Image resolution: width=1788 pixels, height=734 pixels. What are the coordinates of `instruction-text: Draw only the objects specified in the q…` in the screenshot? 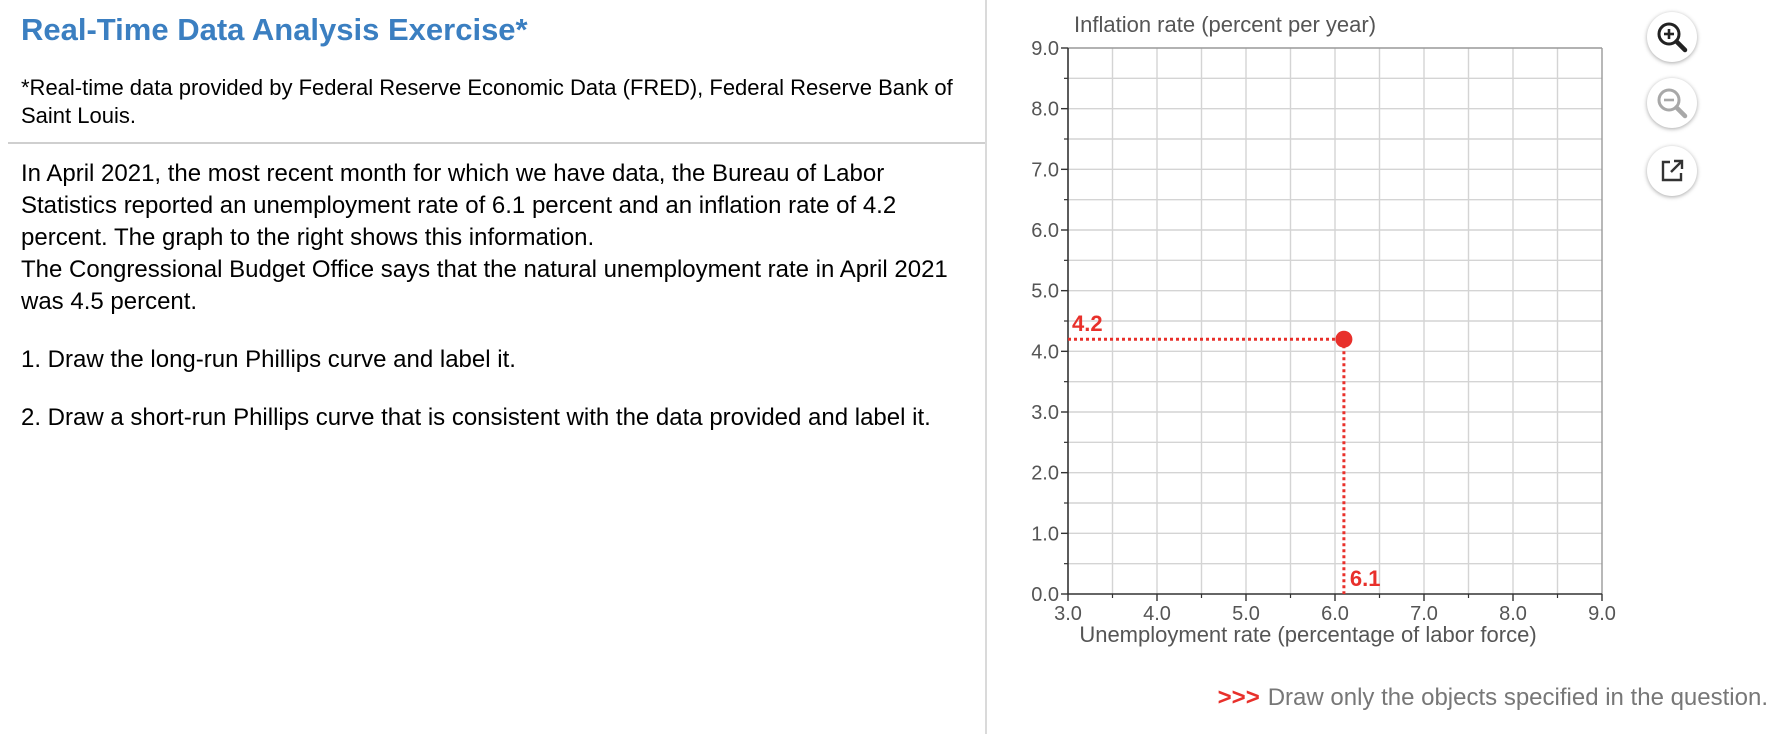 It's located at (1517, 697).